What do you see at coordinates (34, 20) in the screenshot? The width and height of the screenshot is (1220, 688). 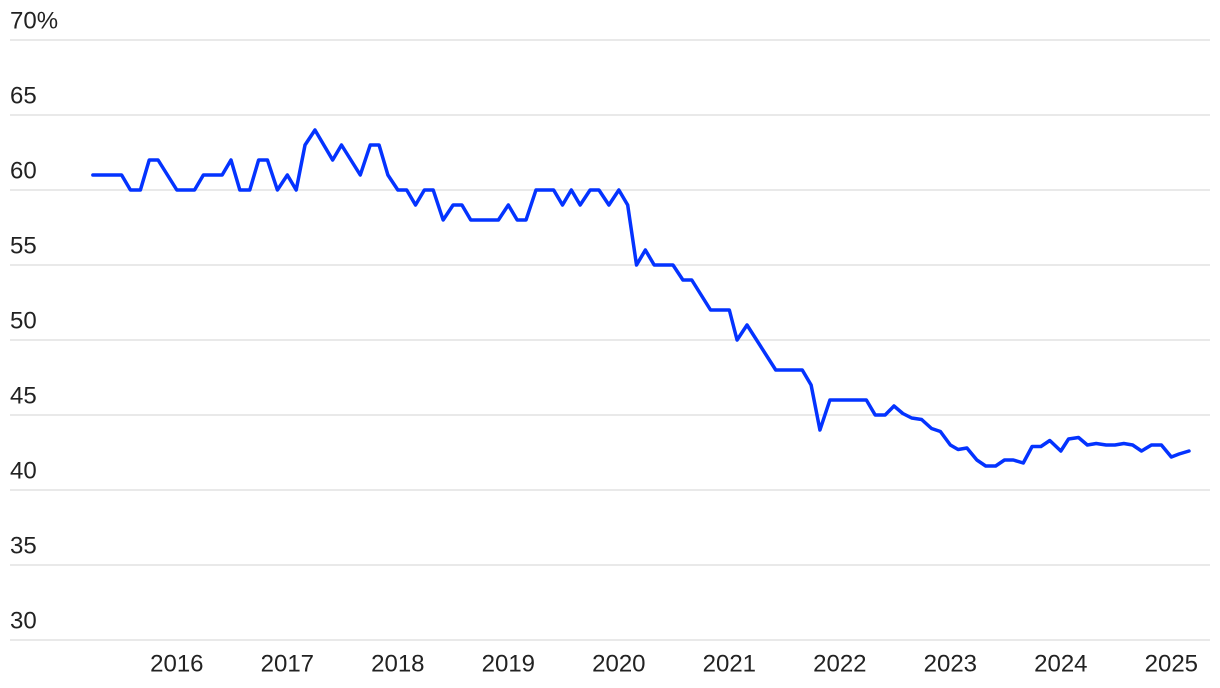 I see `y-tick-label: 70%` at bounding box center [34, 20].